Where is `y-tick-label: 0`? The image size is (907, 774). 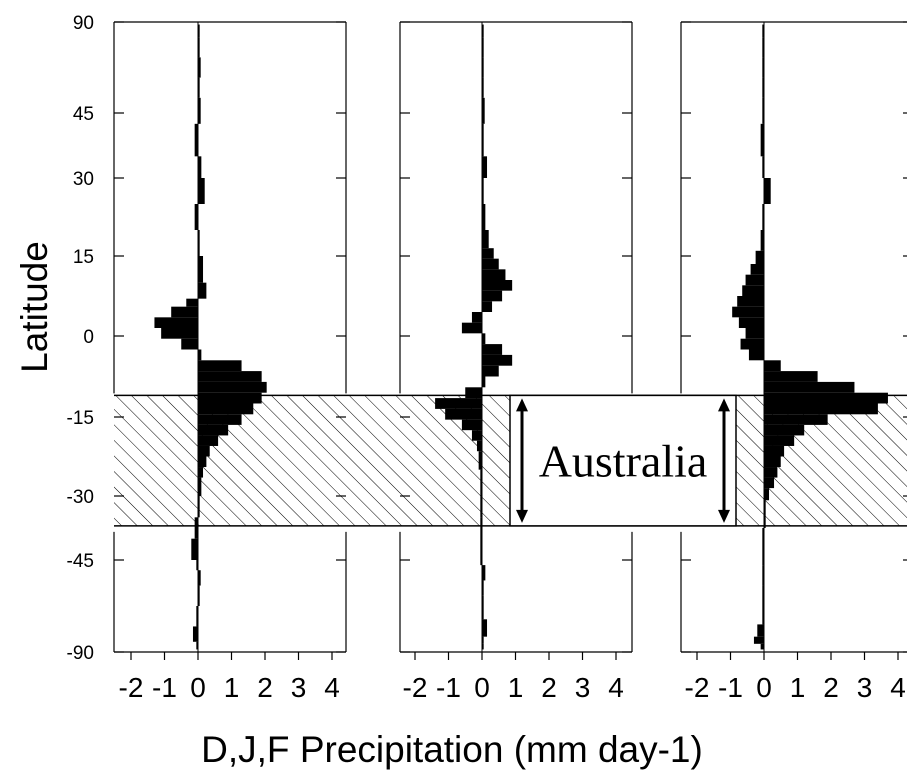
y-tick-label: 0 is located at coordinates (88, 337).